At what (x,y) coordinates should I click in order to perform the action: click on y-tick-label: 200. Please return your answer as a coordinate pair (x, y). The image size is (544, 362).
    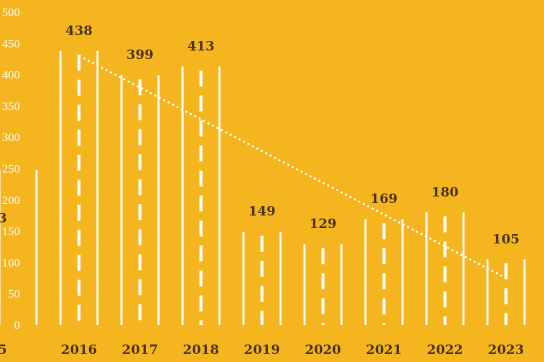
    Looking at the image, I should click on (11, 200).